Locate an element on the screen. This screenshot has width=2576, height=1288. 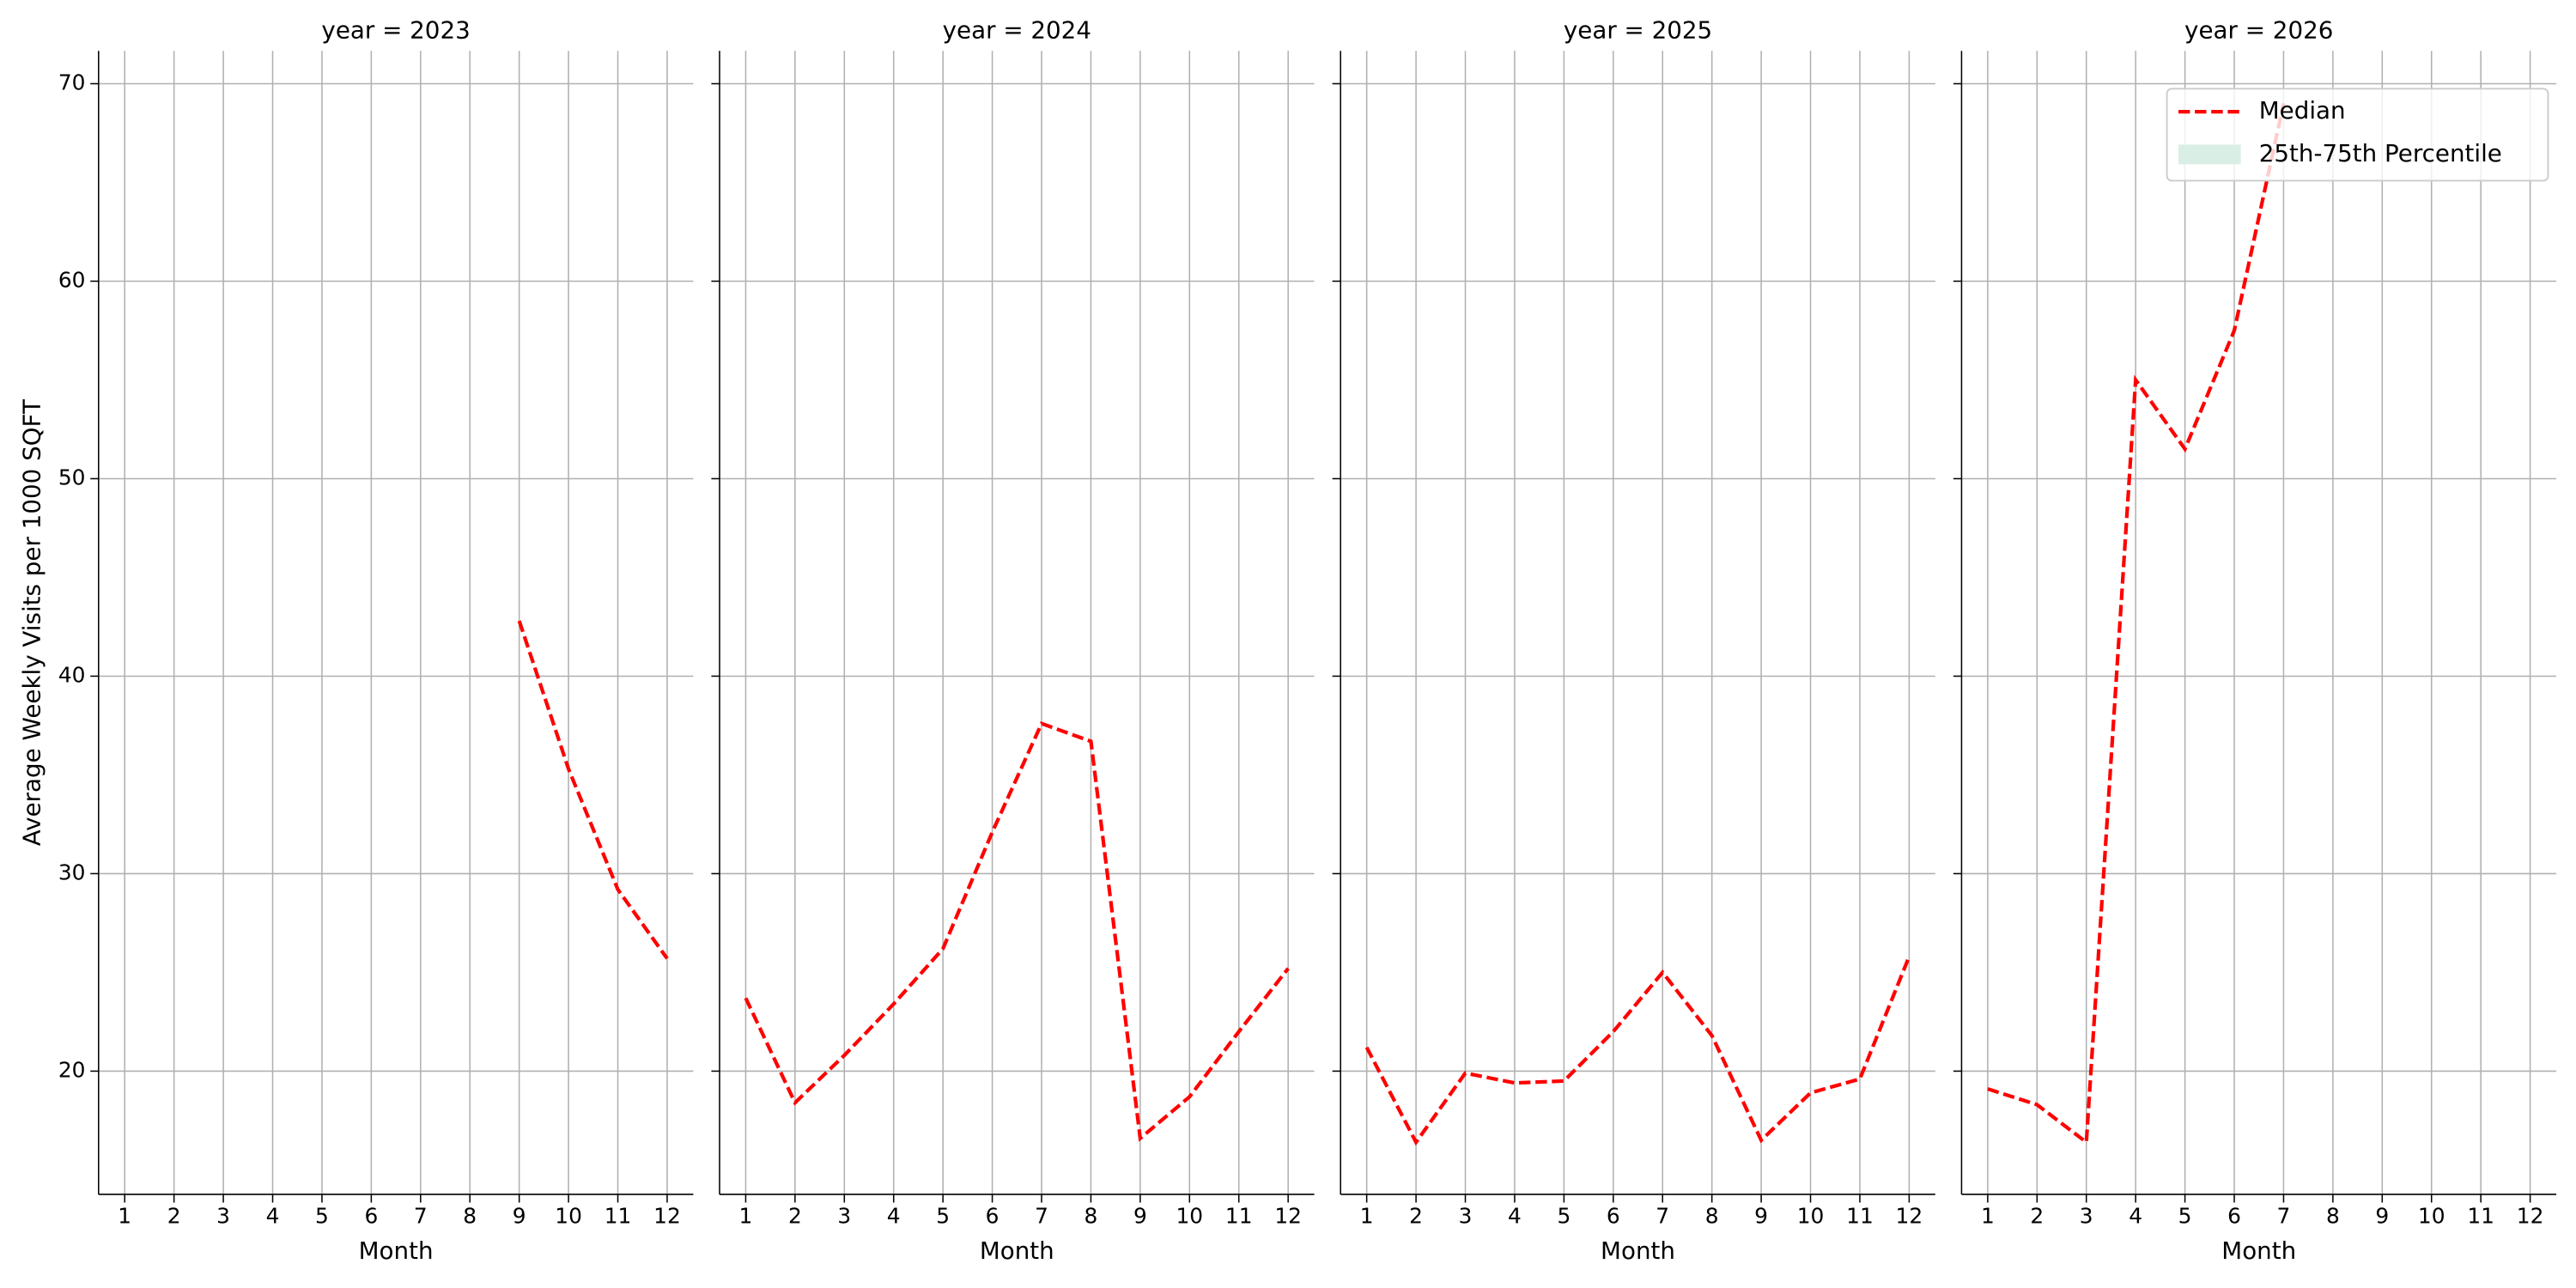
y-tick-label: 60 is located at coordinates (72, 280).